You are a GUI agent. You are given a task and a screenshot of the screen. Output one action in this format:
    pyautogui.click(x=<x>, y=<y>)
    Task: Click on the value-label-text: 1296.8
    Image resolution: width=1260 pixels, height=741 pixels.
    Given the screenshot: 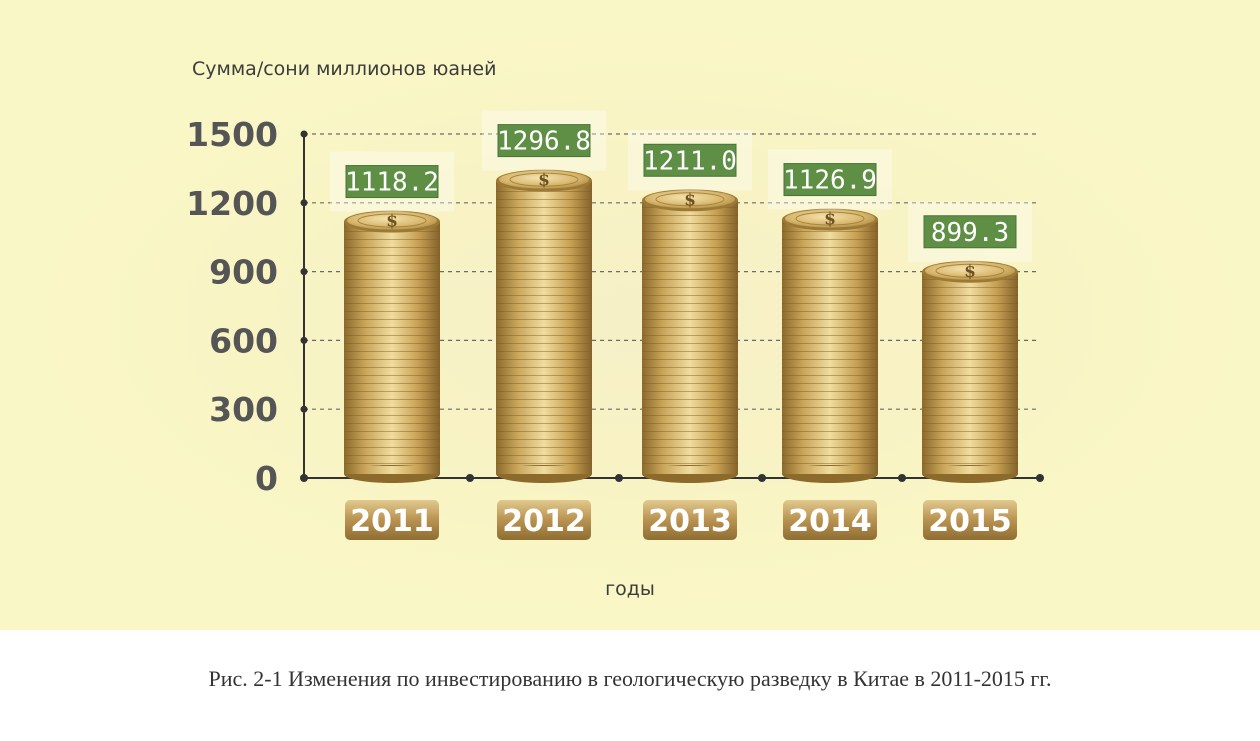 What is the action you would take?
    pyautogui.click(x=544, y=142)
    